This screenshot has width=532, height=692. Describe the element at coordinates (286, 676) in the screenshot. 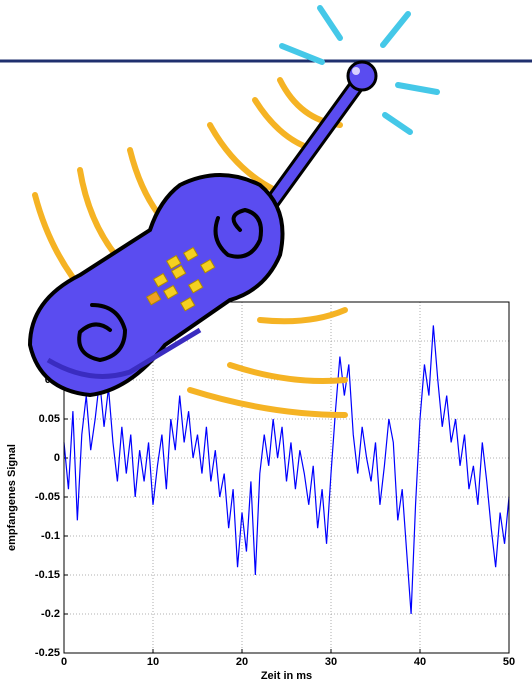

I see `x-axis-label: Zeit in ms` at that location.